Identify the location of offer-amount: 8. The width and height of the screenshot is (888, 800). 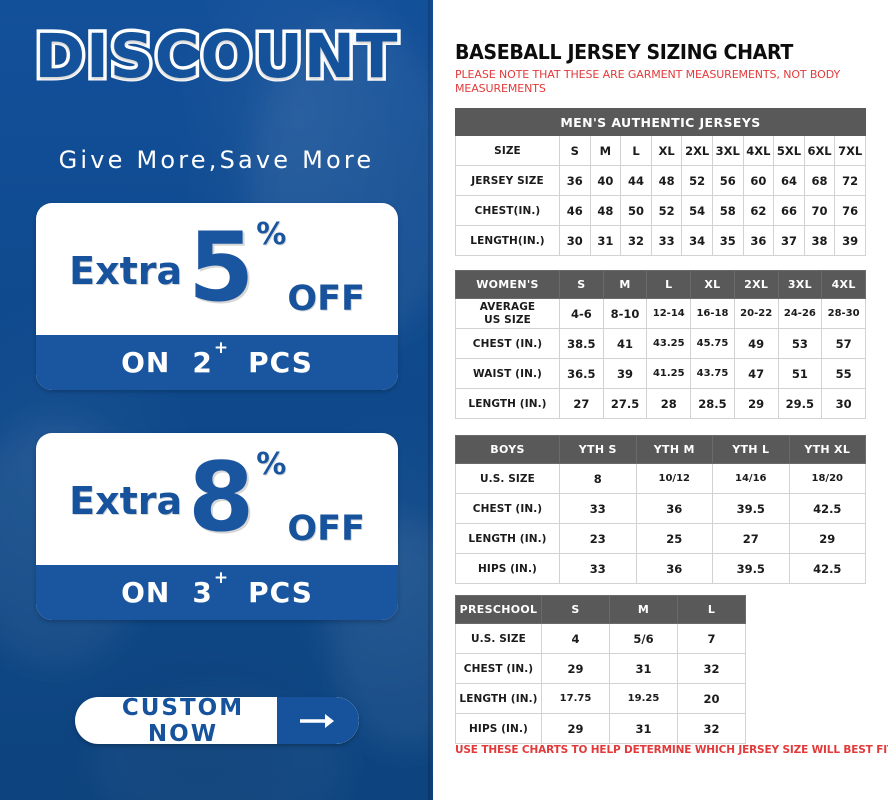
(221, 498).